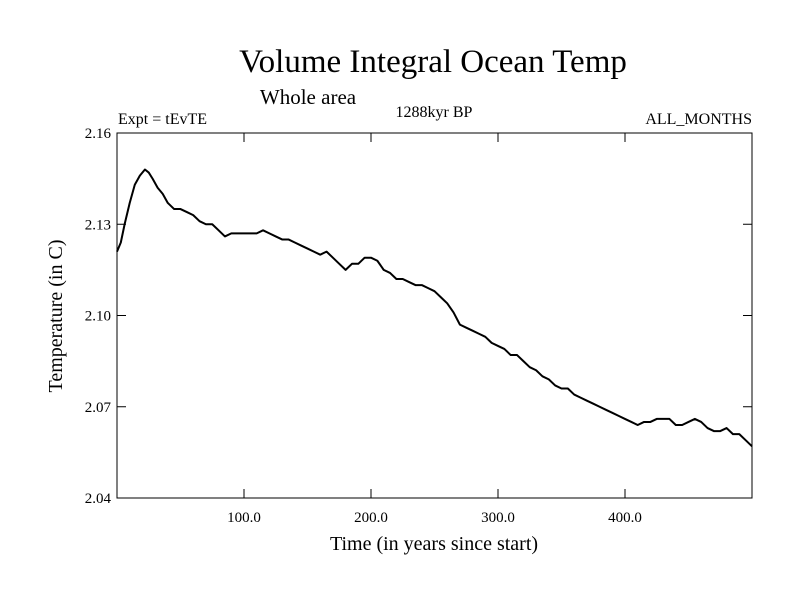 This screenshot has height=600, width=800. Describe the element at coordinates (98, 134) in the screenshot. I see `y-tick-label: 2.16` at that location.